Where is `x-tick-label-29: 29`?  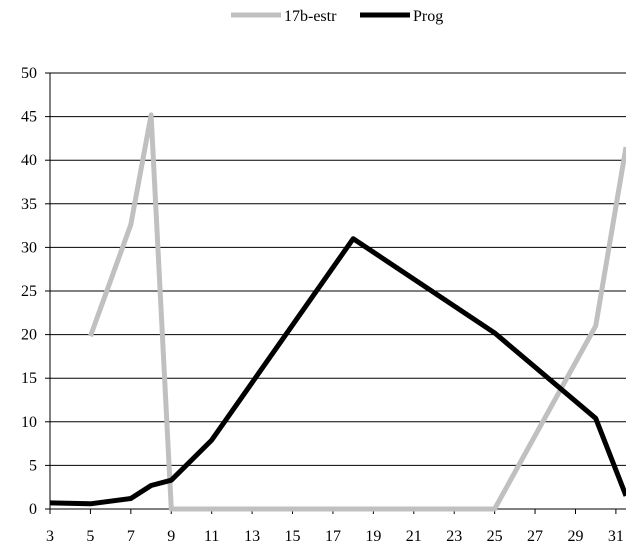
x-tick-label-29: 29 is located at coordinates (575, 536).